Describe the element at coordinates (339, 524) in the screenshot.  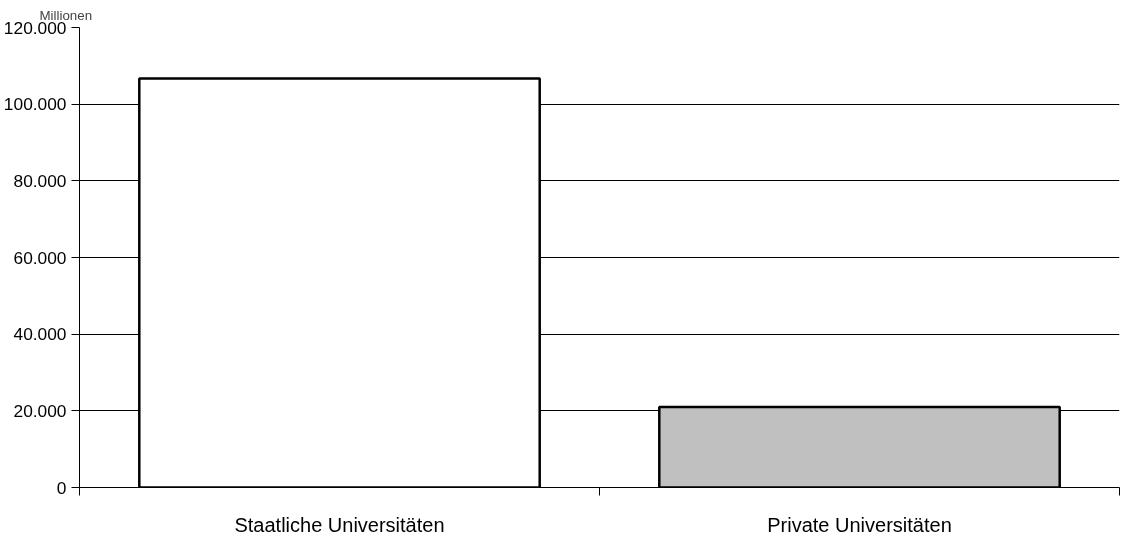
I see `x-tick-label: Staatliche Universitäten` at that location.